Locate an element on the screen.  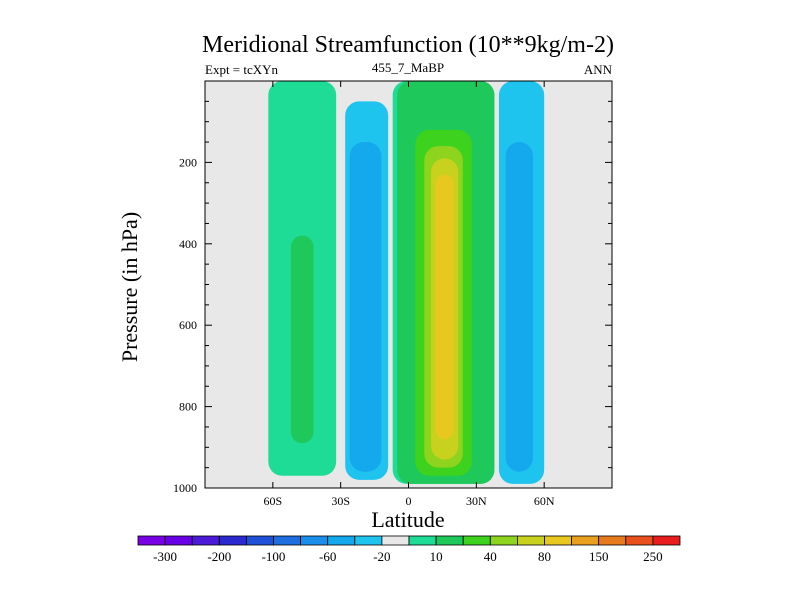
colorbar is located at coordinates (409, 540).